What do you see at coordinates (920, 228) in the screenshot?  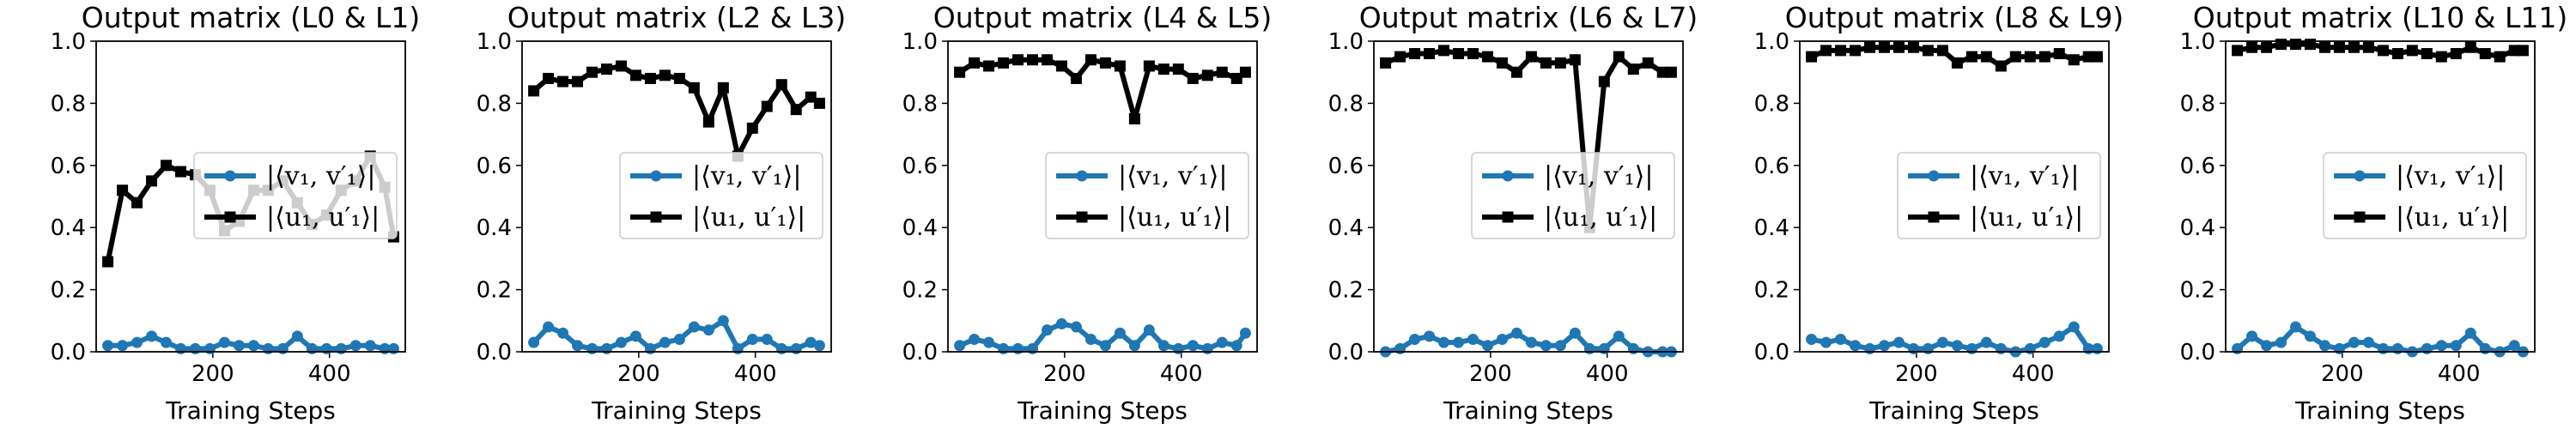 I see `y-tick-label: 0.4` at bounding box center [920, 228].